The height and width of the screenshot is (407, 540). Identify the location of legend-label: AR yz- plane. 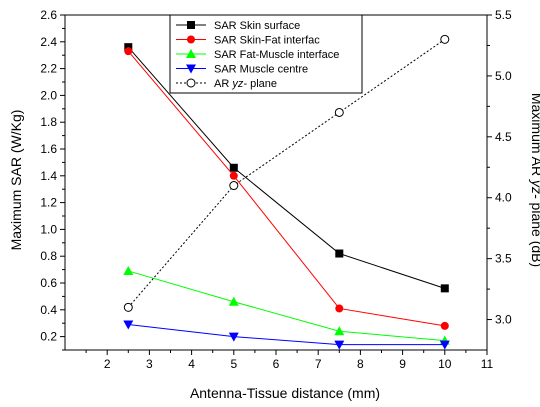
(245, 84).